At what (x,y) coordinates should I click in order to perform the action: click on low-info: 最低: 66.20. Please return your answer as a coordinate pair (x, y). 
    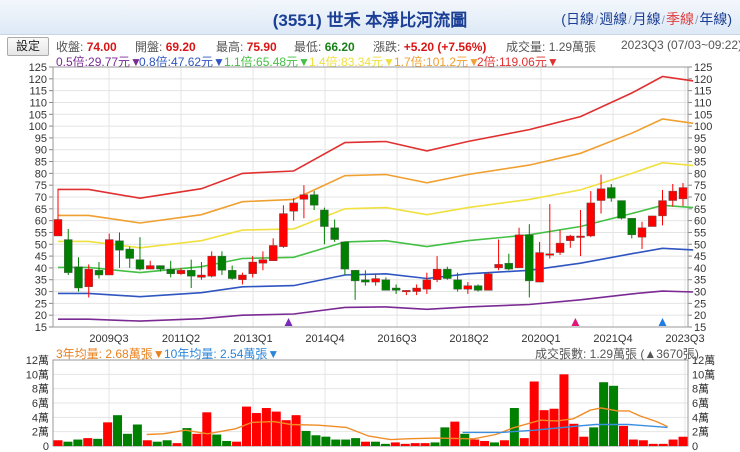
    Looking at the image, I should click on (324, 47).